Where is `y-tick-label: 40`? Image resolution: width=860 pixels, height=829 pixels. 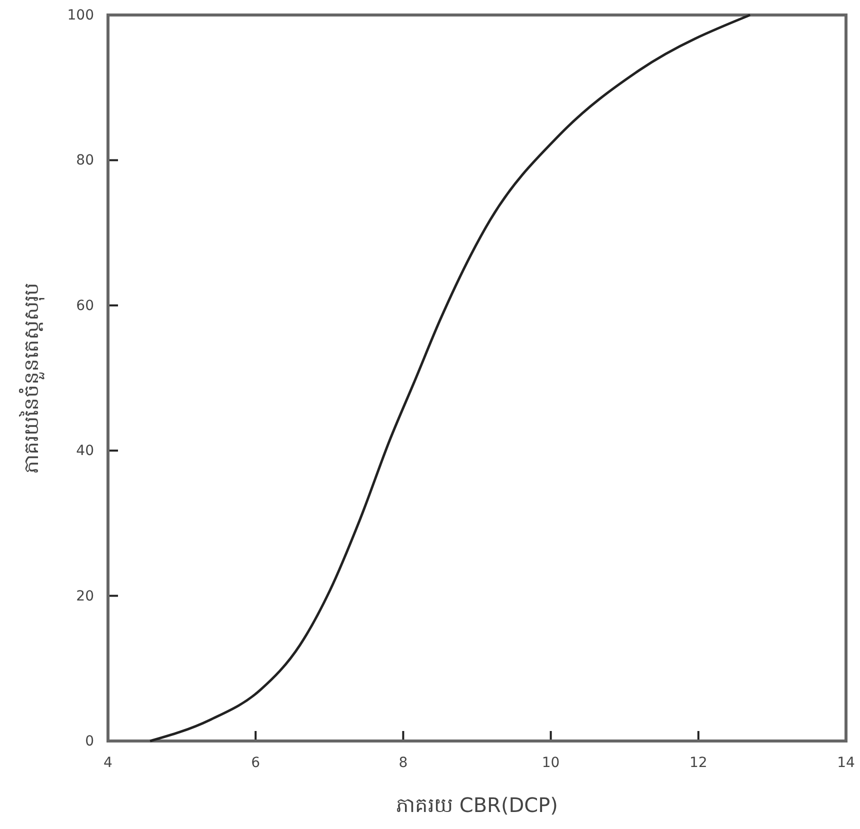
y-tick-label: 40 is located at coordinates (85, 451).